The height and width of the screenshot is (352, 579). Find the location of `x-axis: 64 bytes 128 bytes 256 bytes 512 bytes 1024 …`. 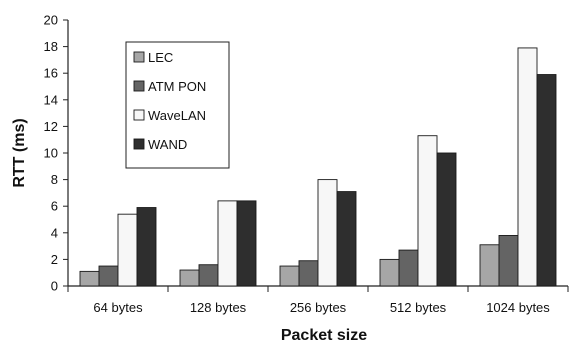

x-axis: 64 bytes 128 bytes 256 bytes 512 bytes 1024 … is located at coordinates (318, 300).